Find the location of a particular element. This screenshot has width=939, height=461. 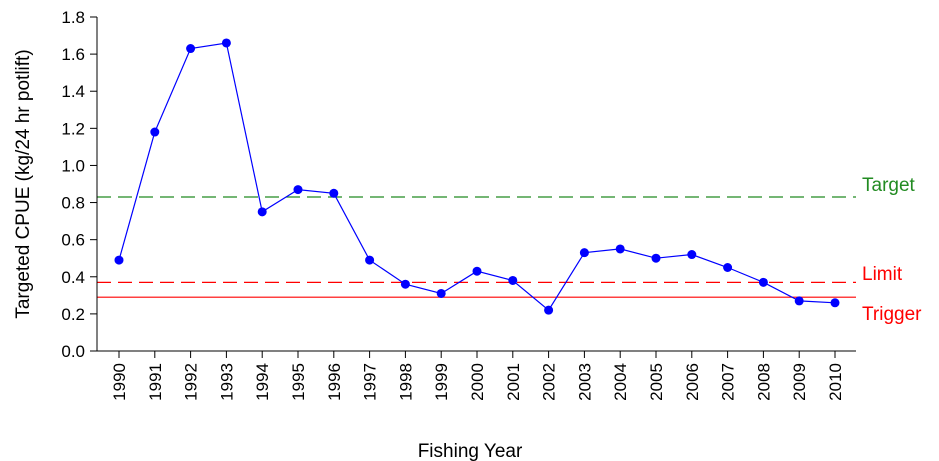

y-tick-label: 0.8 is located at coordinates (73, 203).